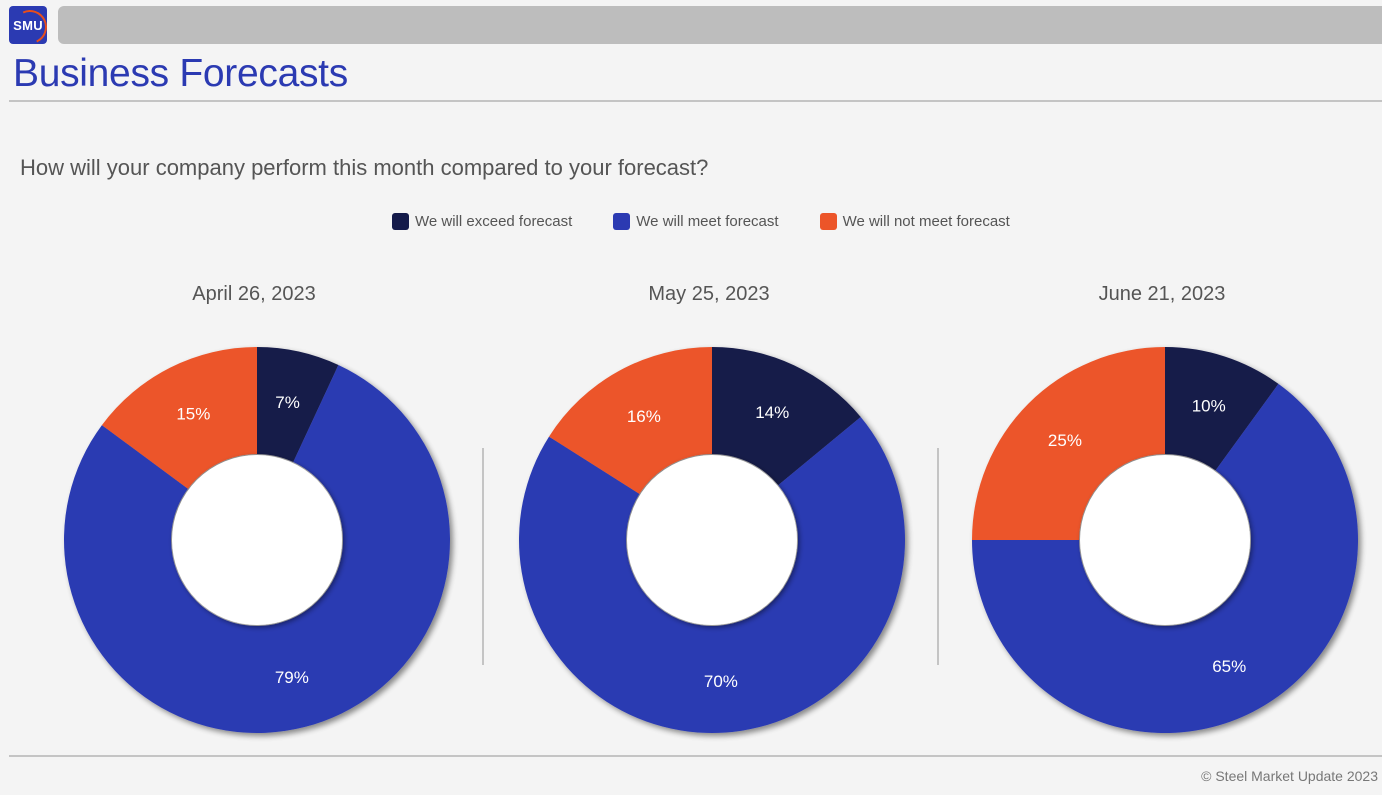 The width and height of the screenshot is (1382, 795). I want to click on chart-title-june: June 21, 2023, so click(1162, 294).